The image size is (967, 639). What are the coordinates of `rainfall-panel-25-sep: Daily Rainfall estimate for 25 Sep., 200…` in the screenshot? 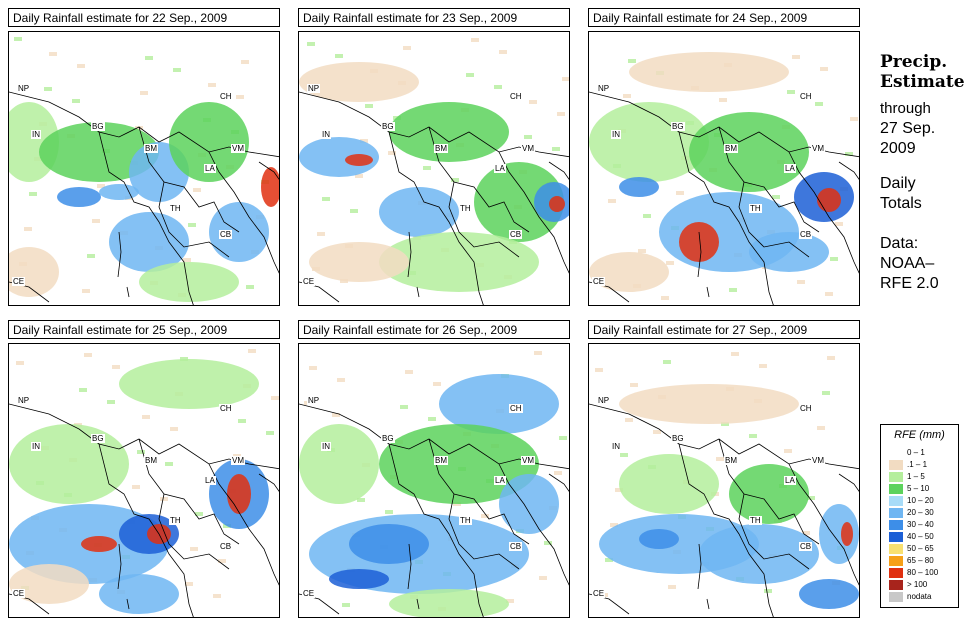 It's located at (144, 469).